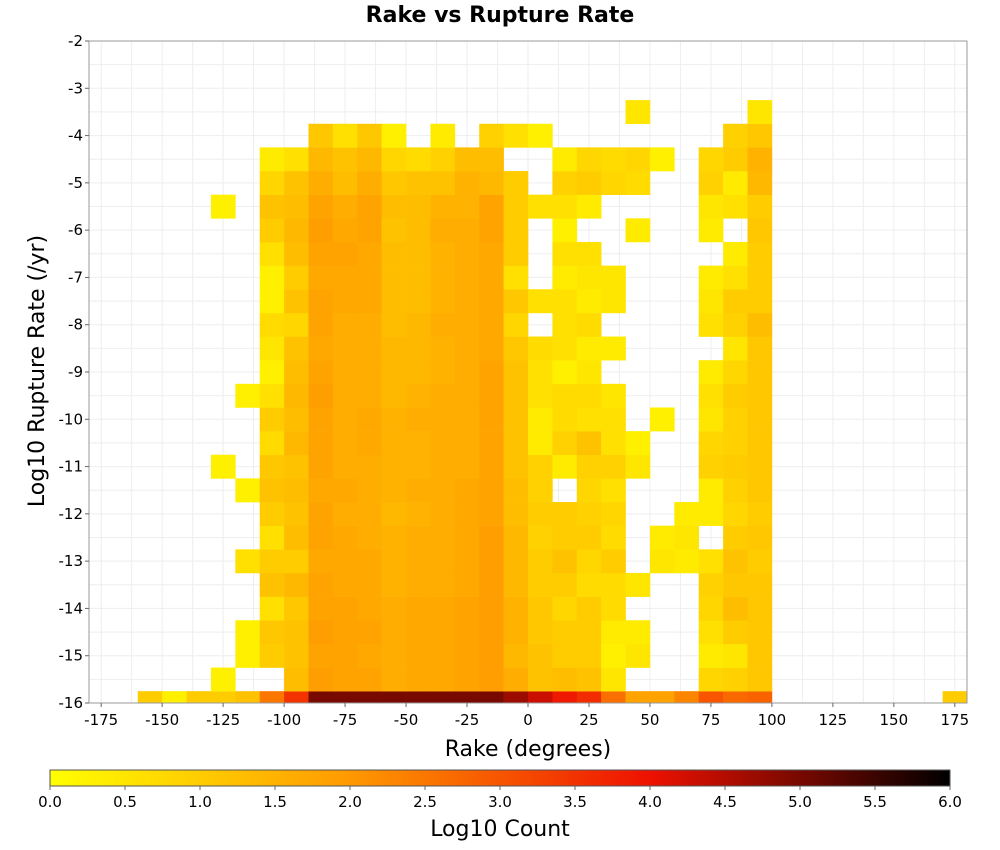  I want to click on x-tick-label: 50, so click(649, 720).